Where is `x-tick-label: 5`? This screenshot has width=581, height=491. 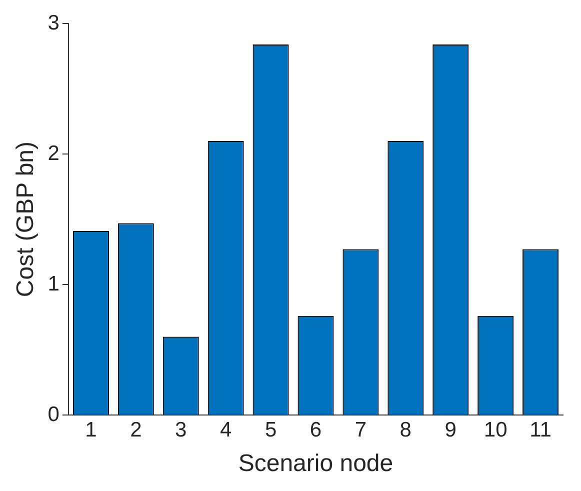 x-tick-label: 5 is located at coordinates (270, 430).